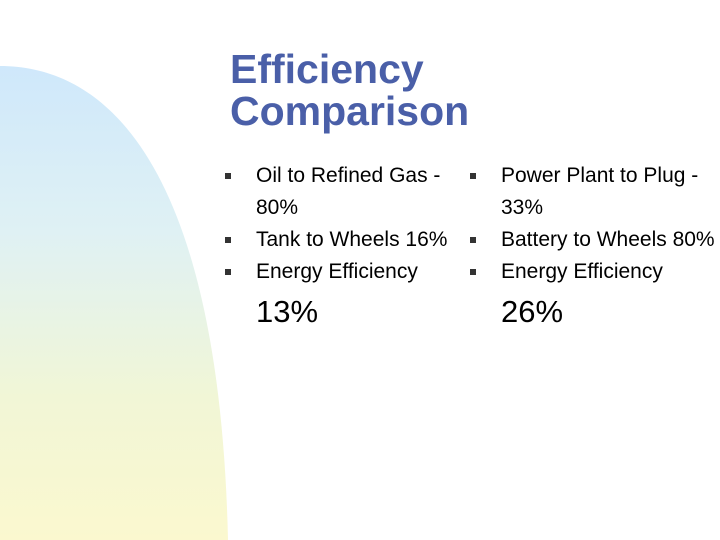 The image size is (720, 540). What do you see at coordinates (532, 311) in the screenshot?
I see `efficiency-value: 26%` at bounding box center [532, 311].